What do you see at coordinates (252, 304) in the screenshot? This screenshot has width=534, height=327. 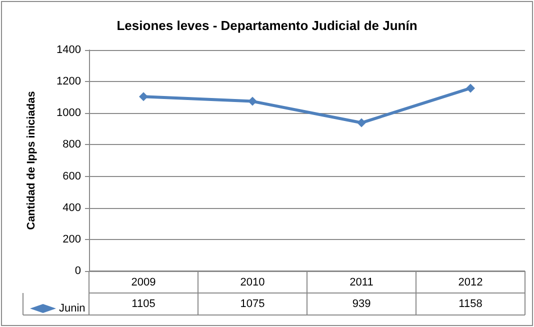 I see `data-label: 1075` at bounding box center [252, 304].